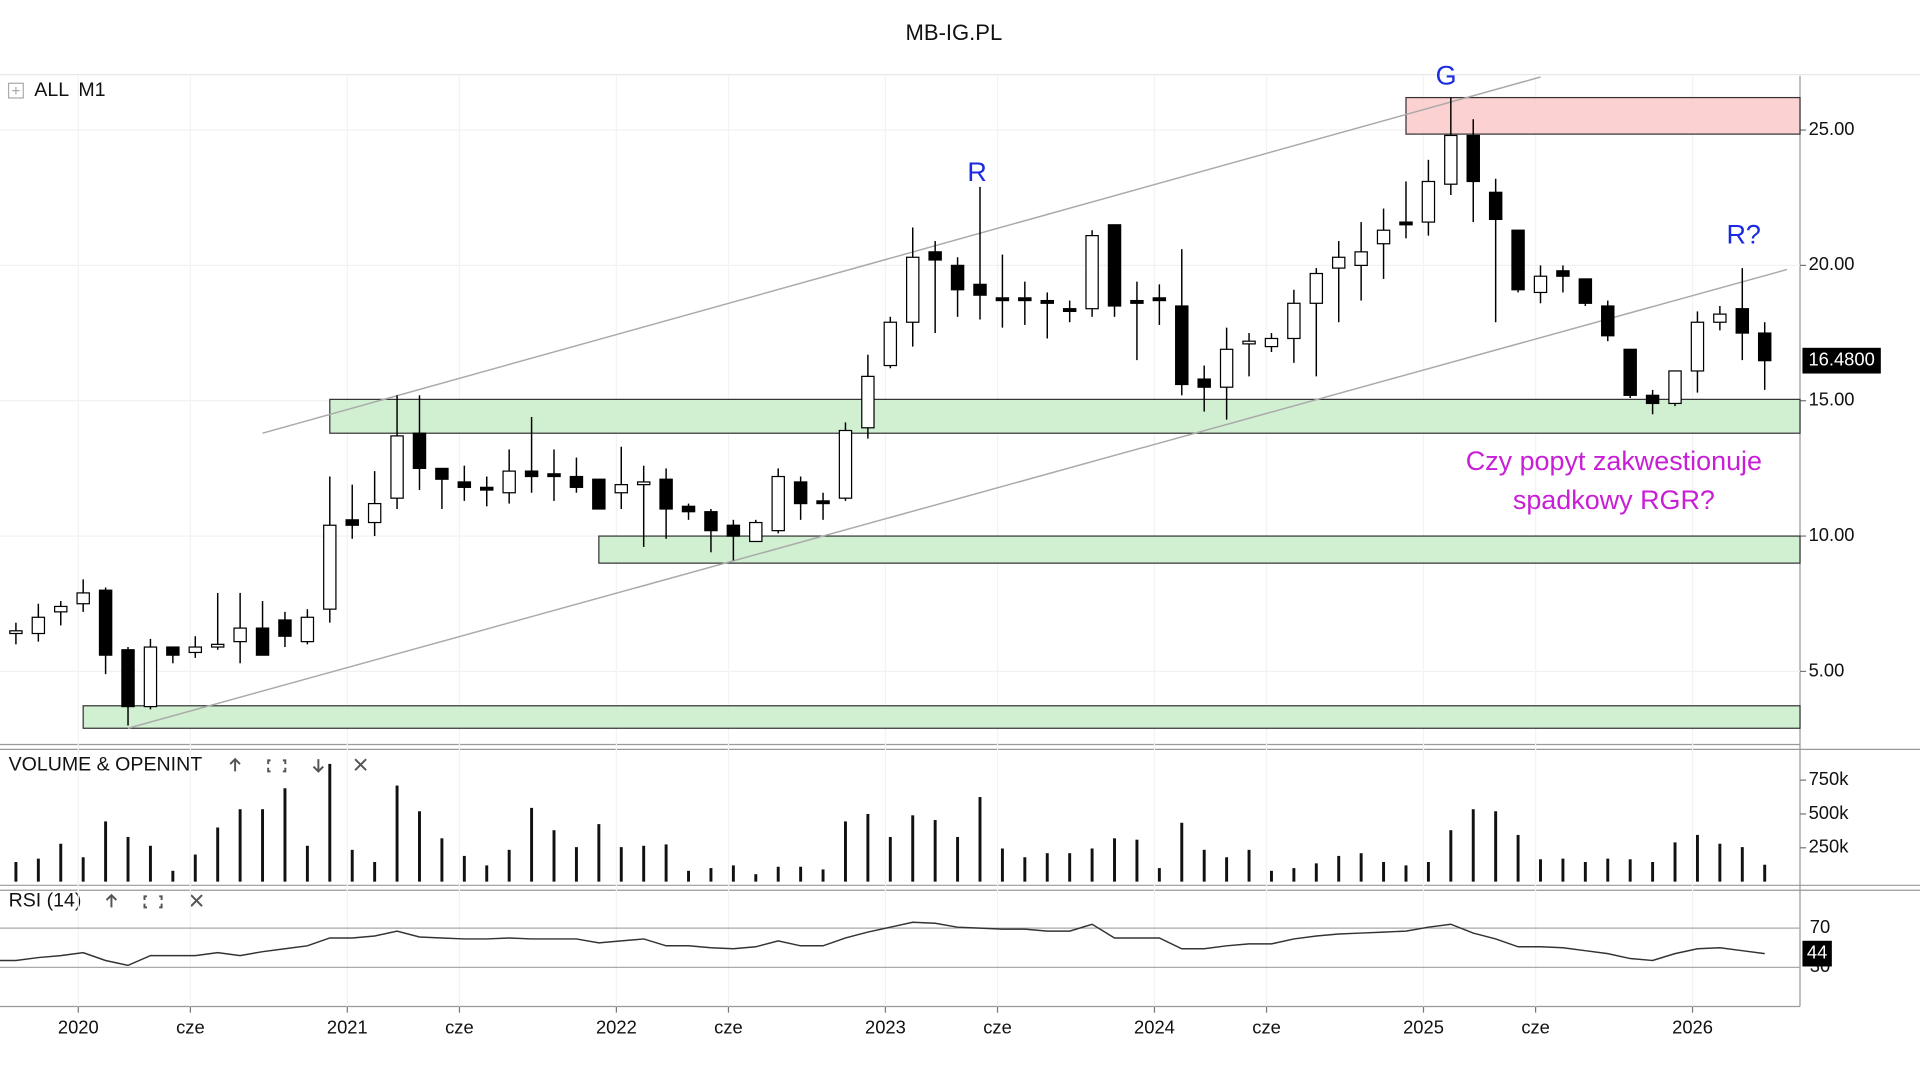 The height and width of the screenshot is (1080, 1920). Describe the element at coordinates (1614, 500) in the screenshot. I see `note: spadkowy RGR?` at that location.